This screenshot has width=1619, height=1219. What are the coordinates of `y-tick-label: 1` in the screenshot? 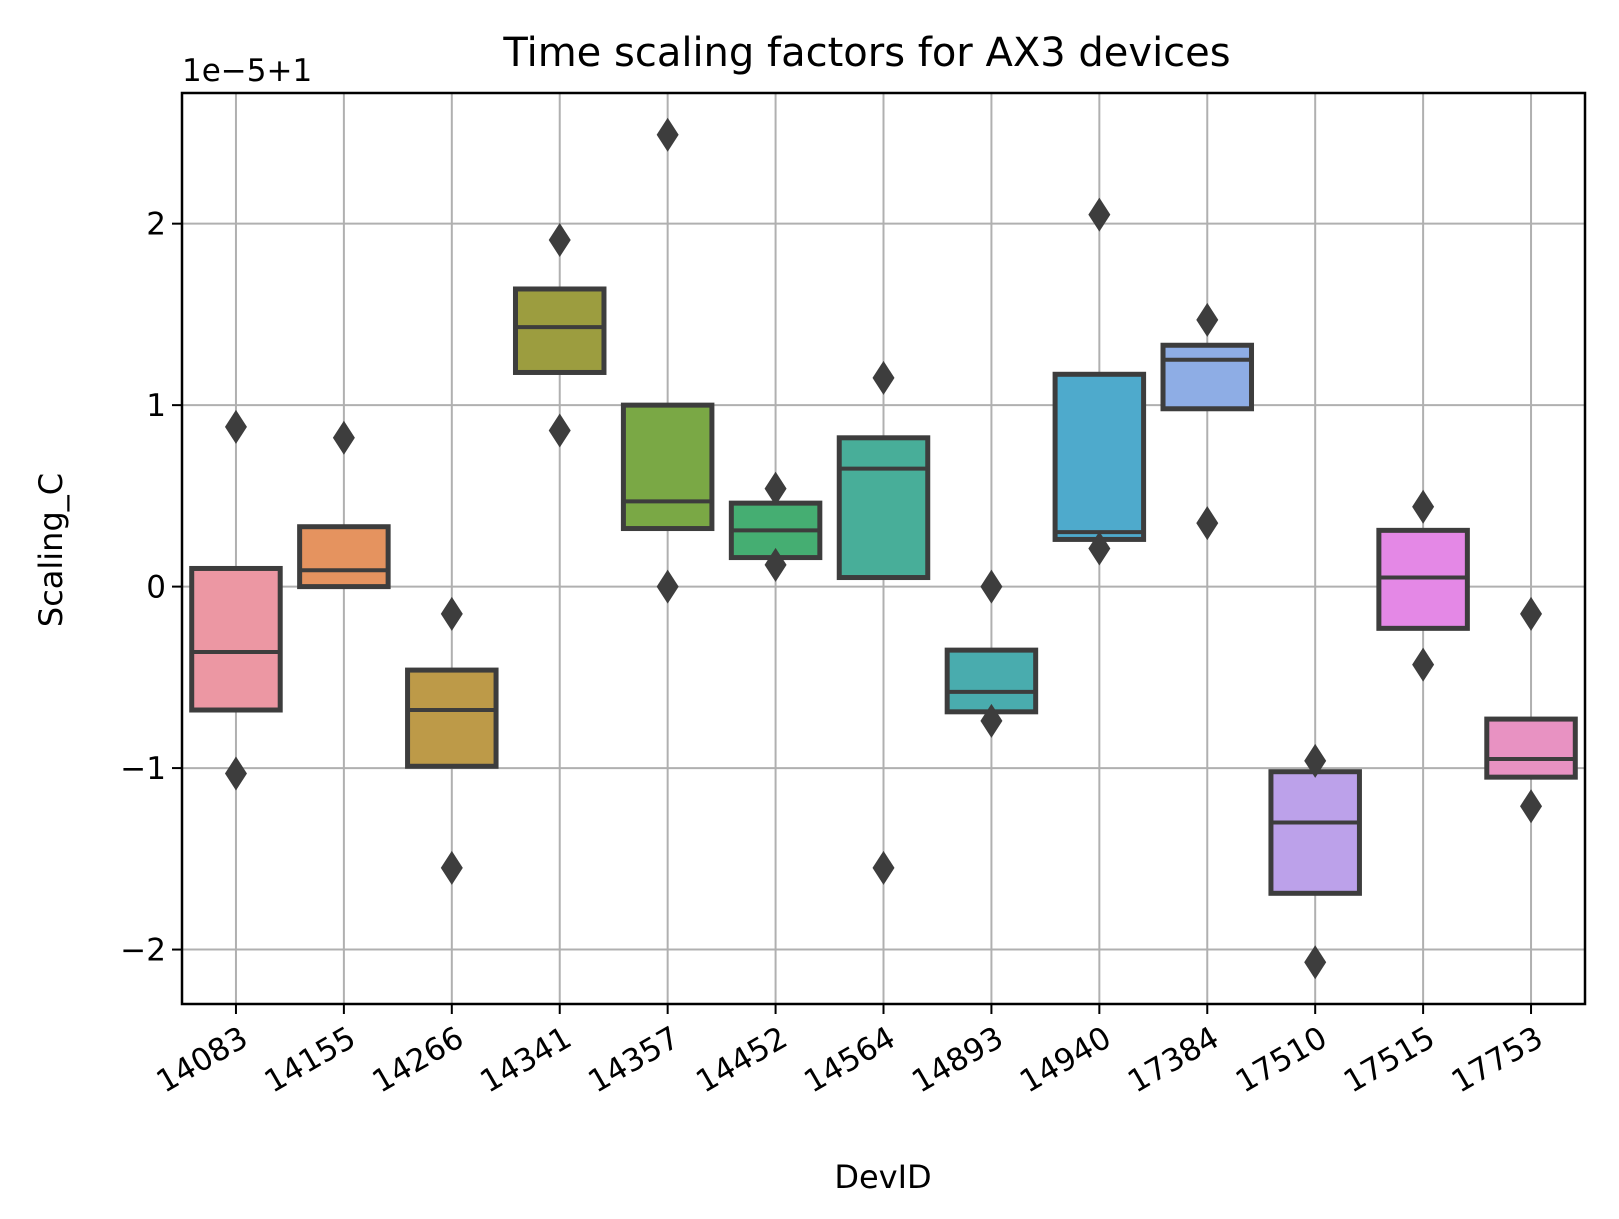 It's located at (156, 406).